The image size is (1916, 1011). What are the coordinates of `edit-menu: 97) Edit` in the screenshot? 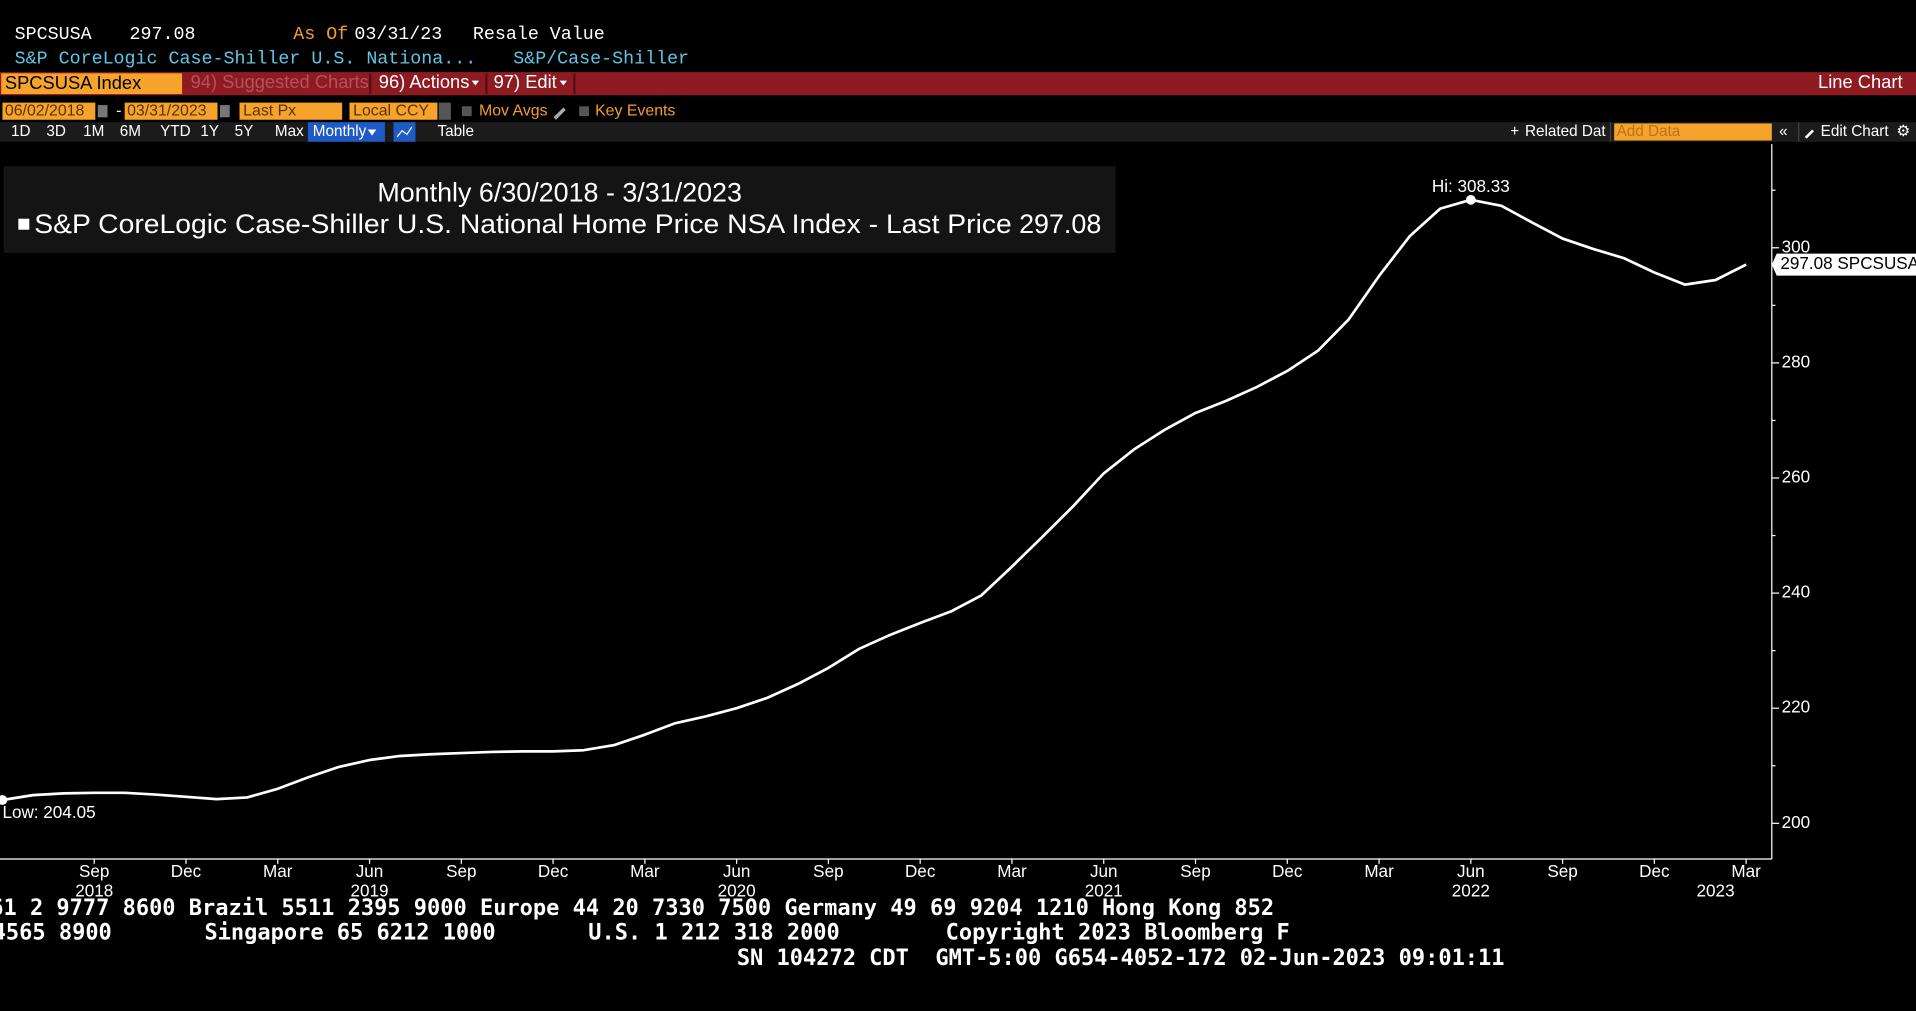 It's located at (525, 81).